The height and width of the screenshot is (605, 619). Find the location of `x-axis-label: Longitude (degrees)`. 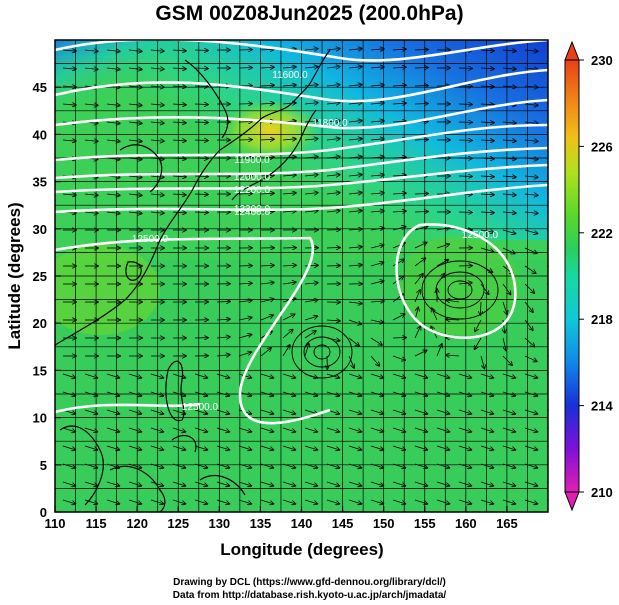

x-axis-label: Longitude (degrees) is located at coordinates (301, 549).